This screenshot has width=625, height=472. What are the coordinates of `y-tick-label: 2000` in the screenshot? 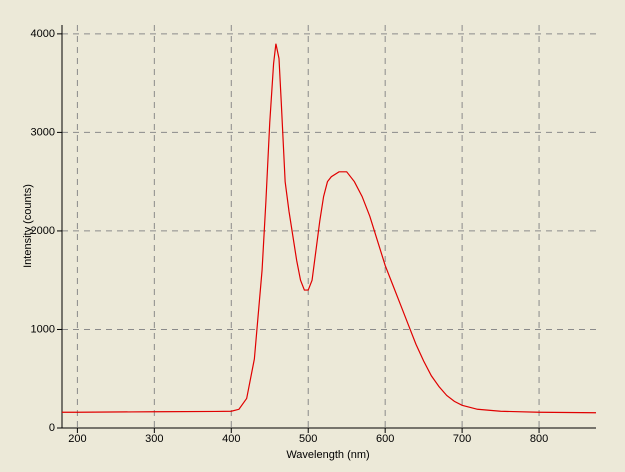 It's located at (43, 231).